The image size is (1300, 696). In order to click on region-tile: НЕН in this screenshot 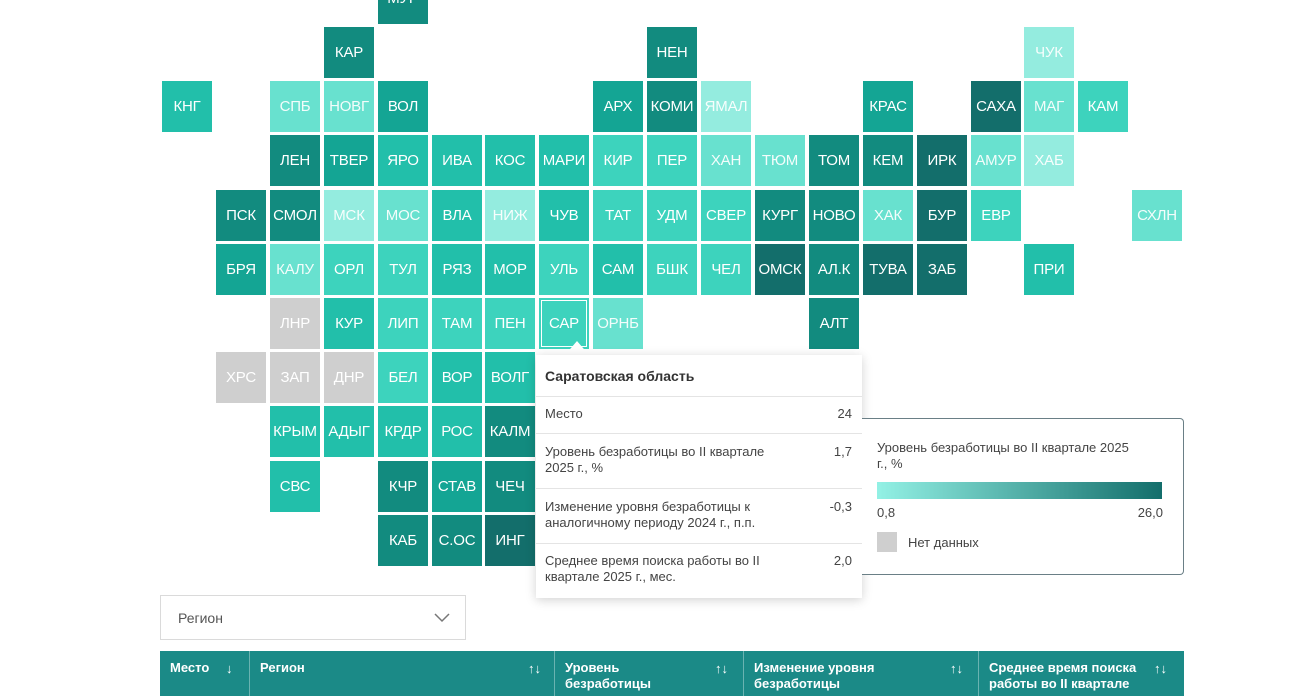, I will do `click(672, 52)`.